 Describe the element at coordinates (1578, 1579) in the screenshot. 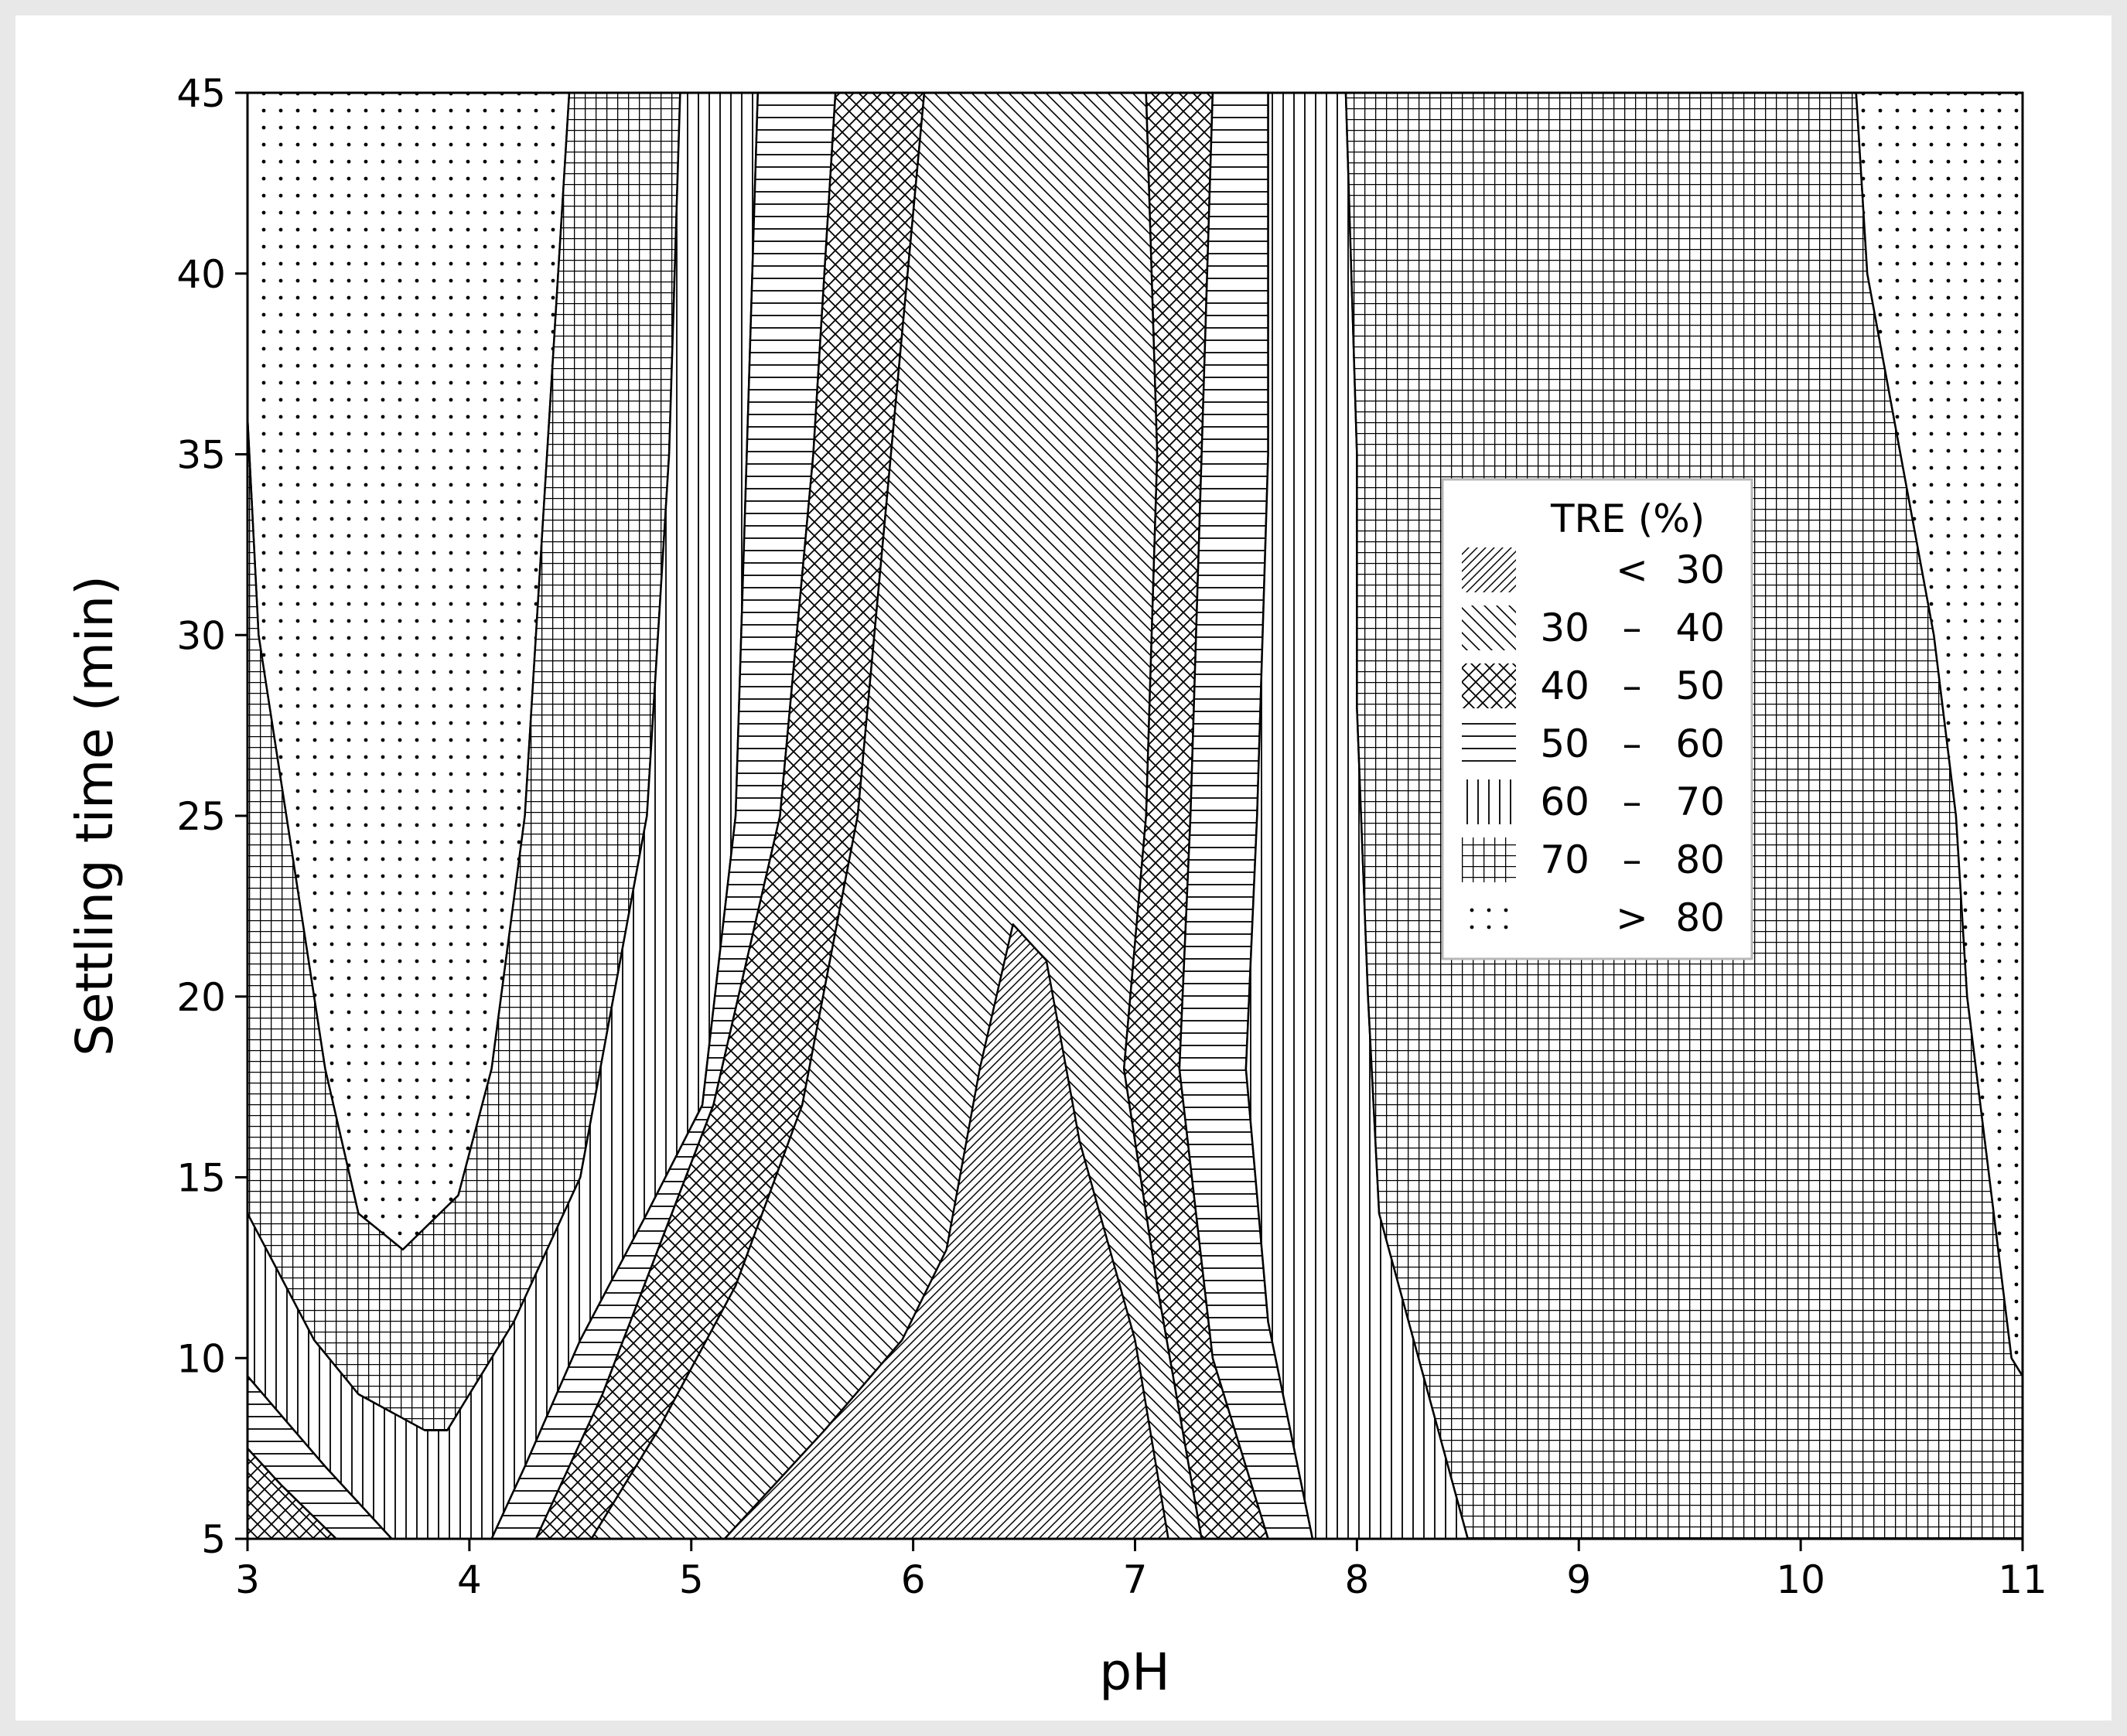

I see `x-tick-label: 9` at that location.